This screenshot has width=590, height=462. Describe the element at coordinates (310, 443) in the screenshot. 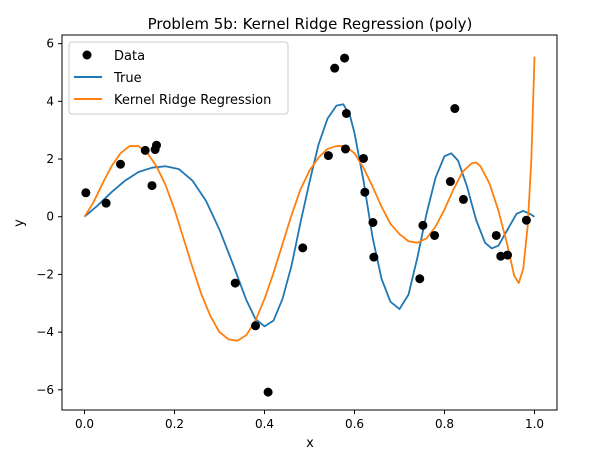

I see `x-axis-label: x` at that location.